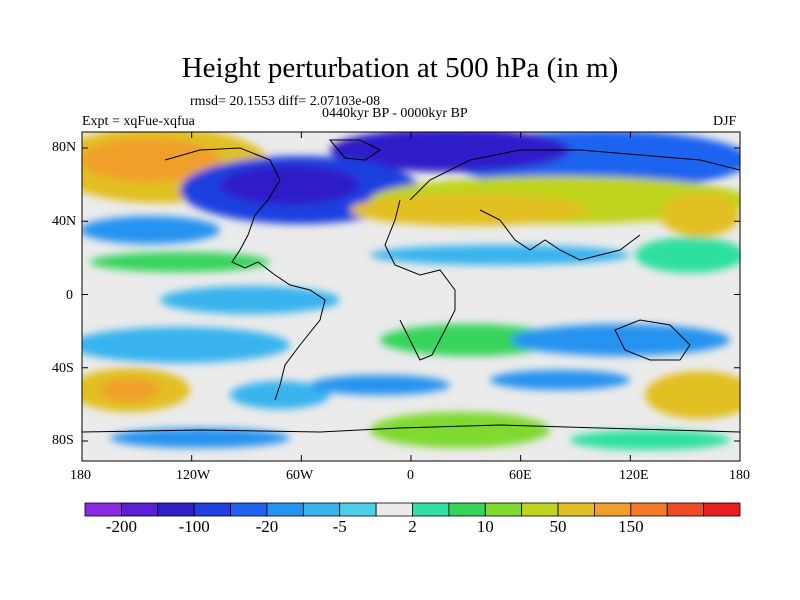 Image resolution: width=800 pixels, height=600 pixels. I want to click on colorbar-label: -5, so click(339, 526).